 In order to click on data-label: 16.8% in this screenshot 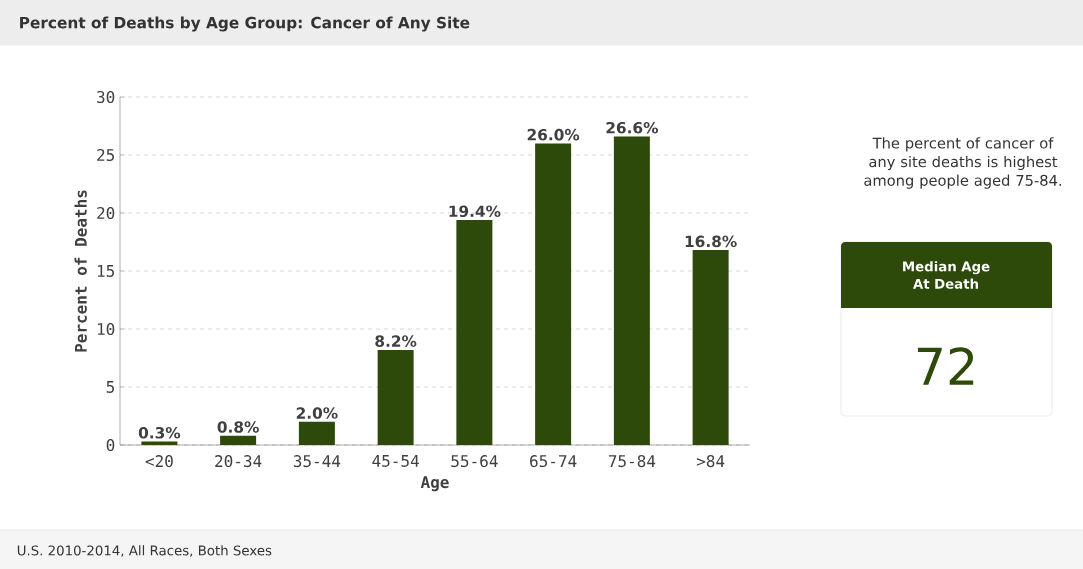, I will do `click(711, 241)`.